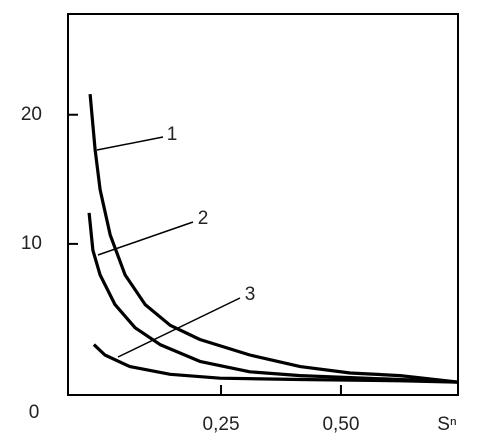 This screenshot has height=444, width=480. Describe the element at coordinates (340, 424) in the screenshot. I see `x-tick-label: 0,50` at that location.